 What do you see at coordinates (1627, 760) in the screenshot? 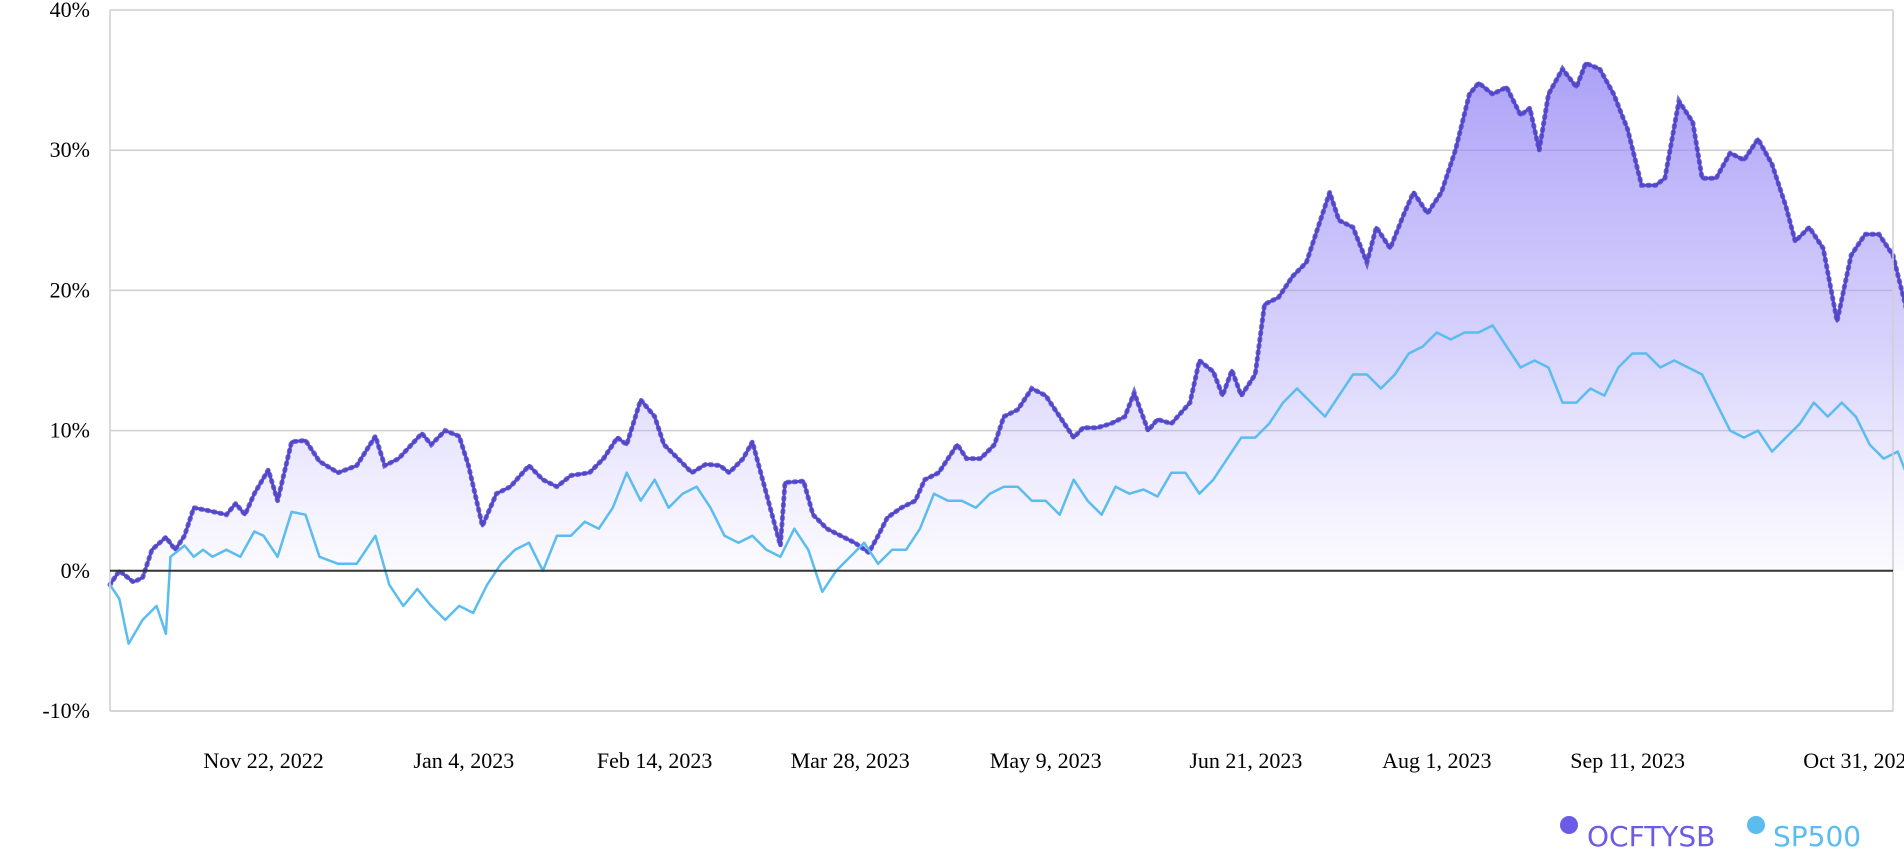
I see `x-tick-label: Sep 11, 2023` at bounding box center [1627, 760].